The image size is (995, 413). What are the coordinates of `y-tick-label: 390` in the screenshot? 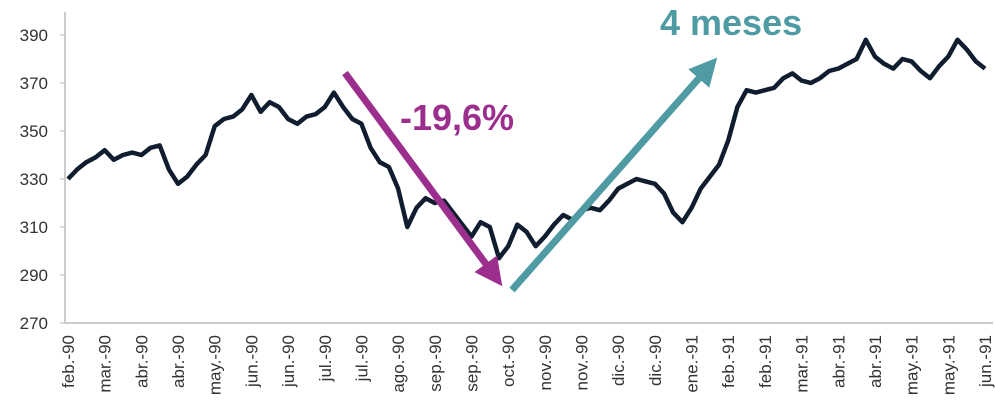 It's located at (34, 35).